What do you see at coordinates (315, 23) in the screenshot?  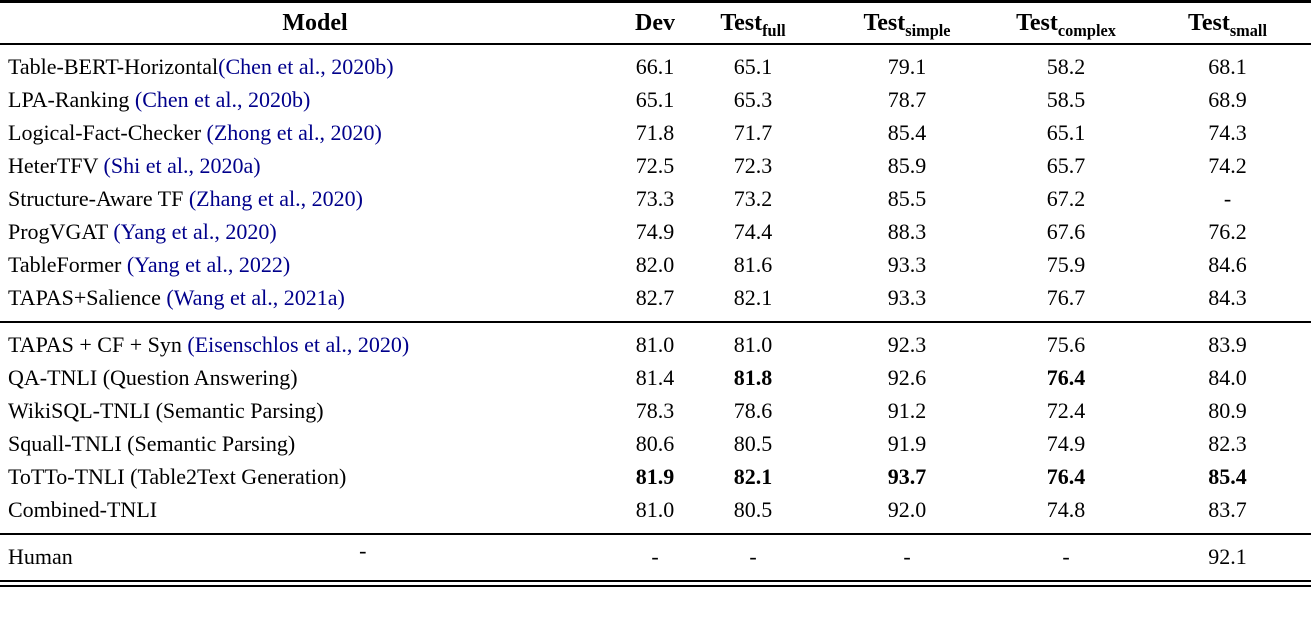 I see `column-header-model: Model` at bounding box center [315, 23].